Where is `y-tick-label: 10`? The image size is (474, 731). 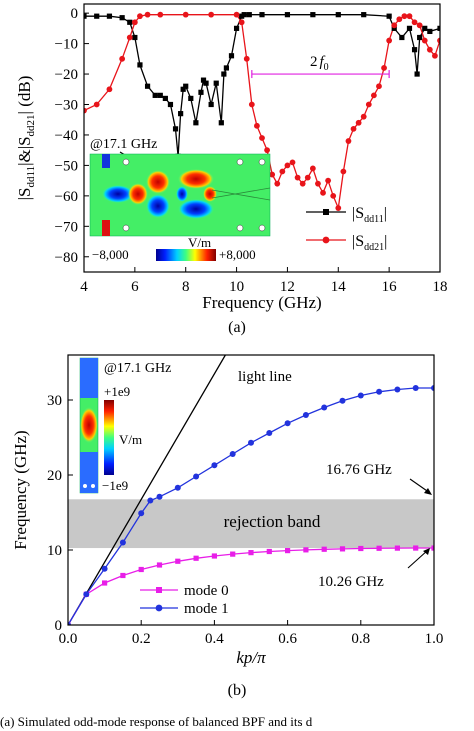 y-tick-label: 10 is located at coordinates (54, 551).